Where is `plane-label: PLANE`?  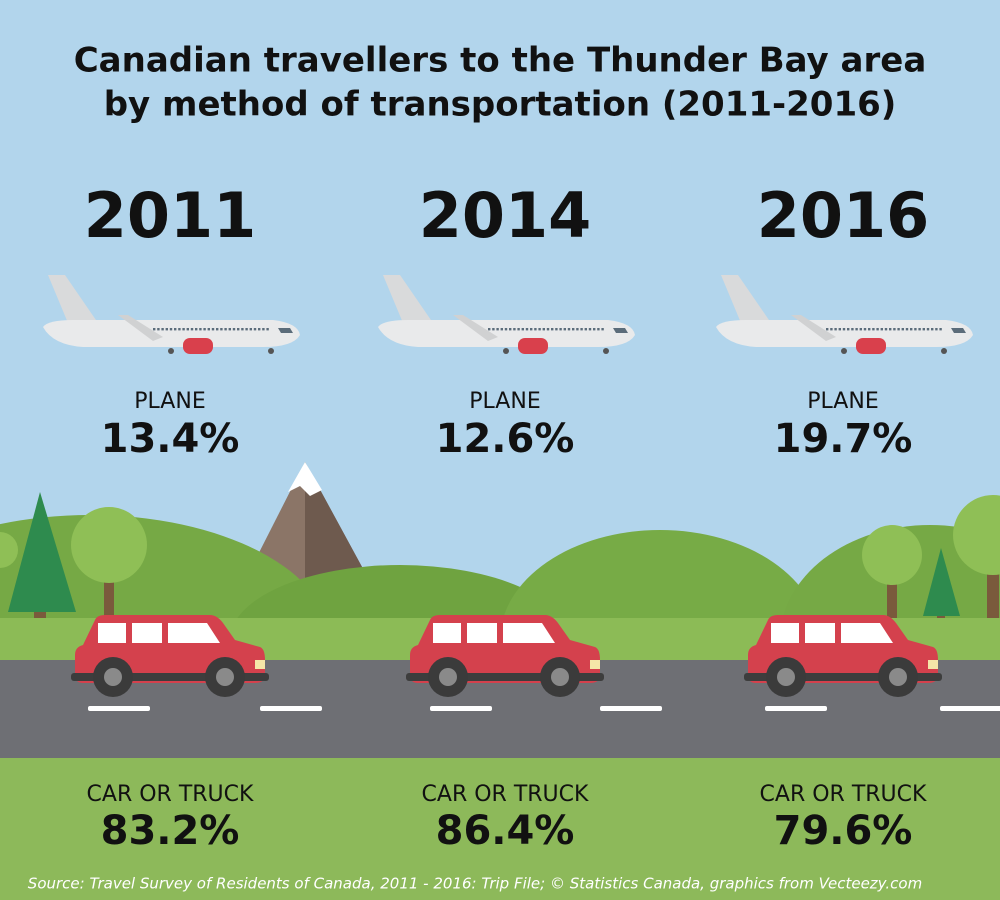 plane-label: PLANE is located at coordinates (842, 401).